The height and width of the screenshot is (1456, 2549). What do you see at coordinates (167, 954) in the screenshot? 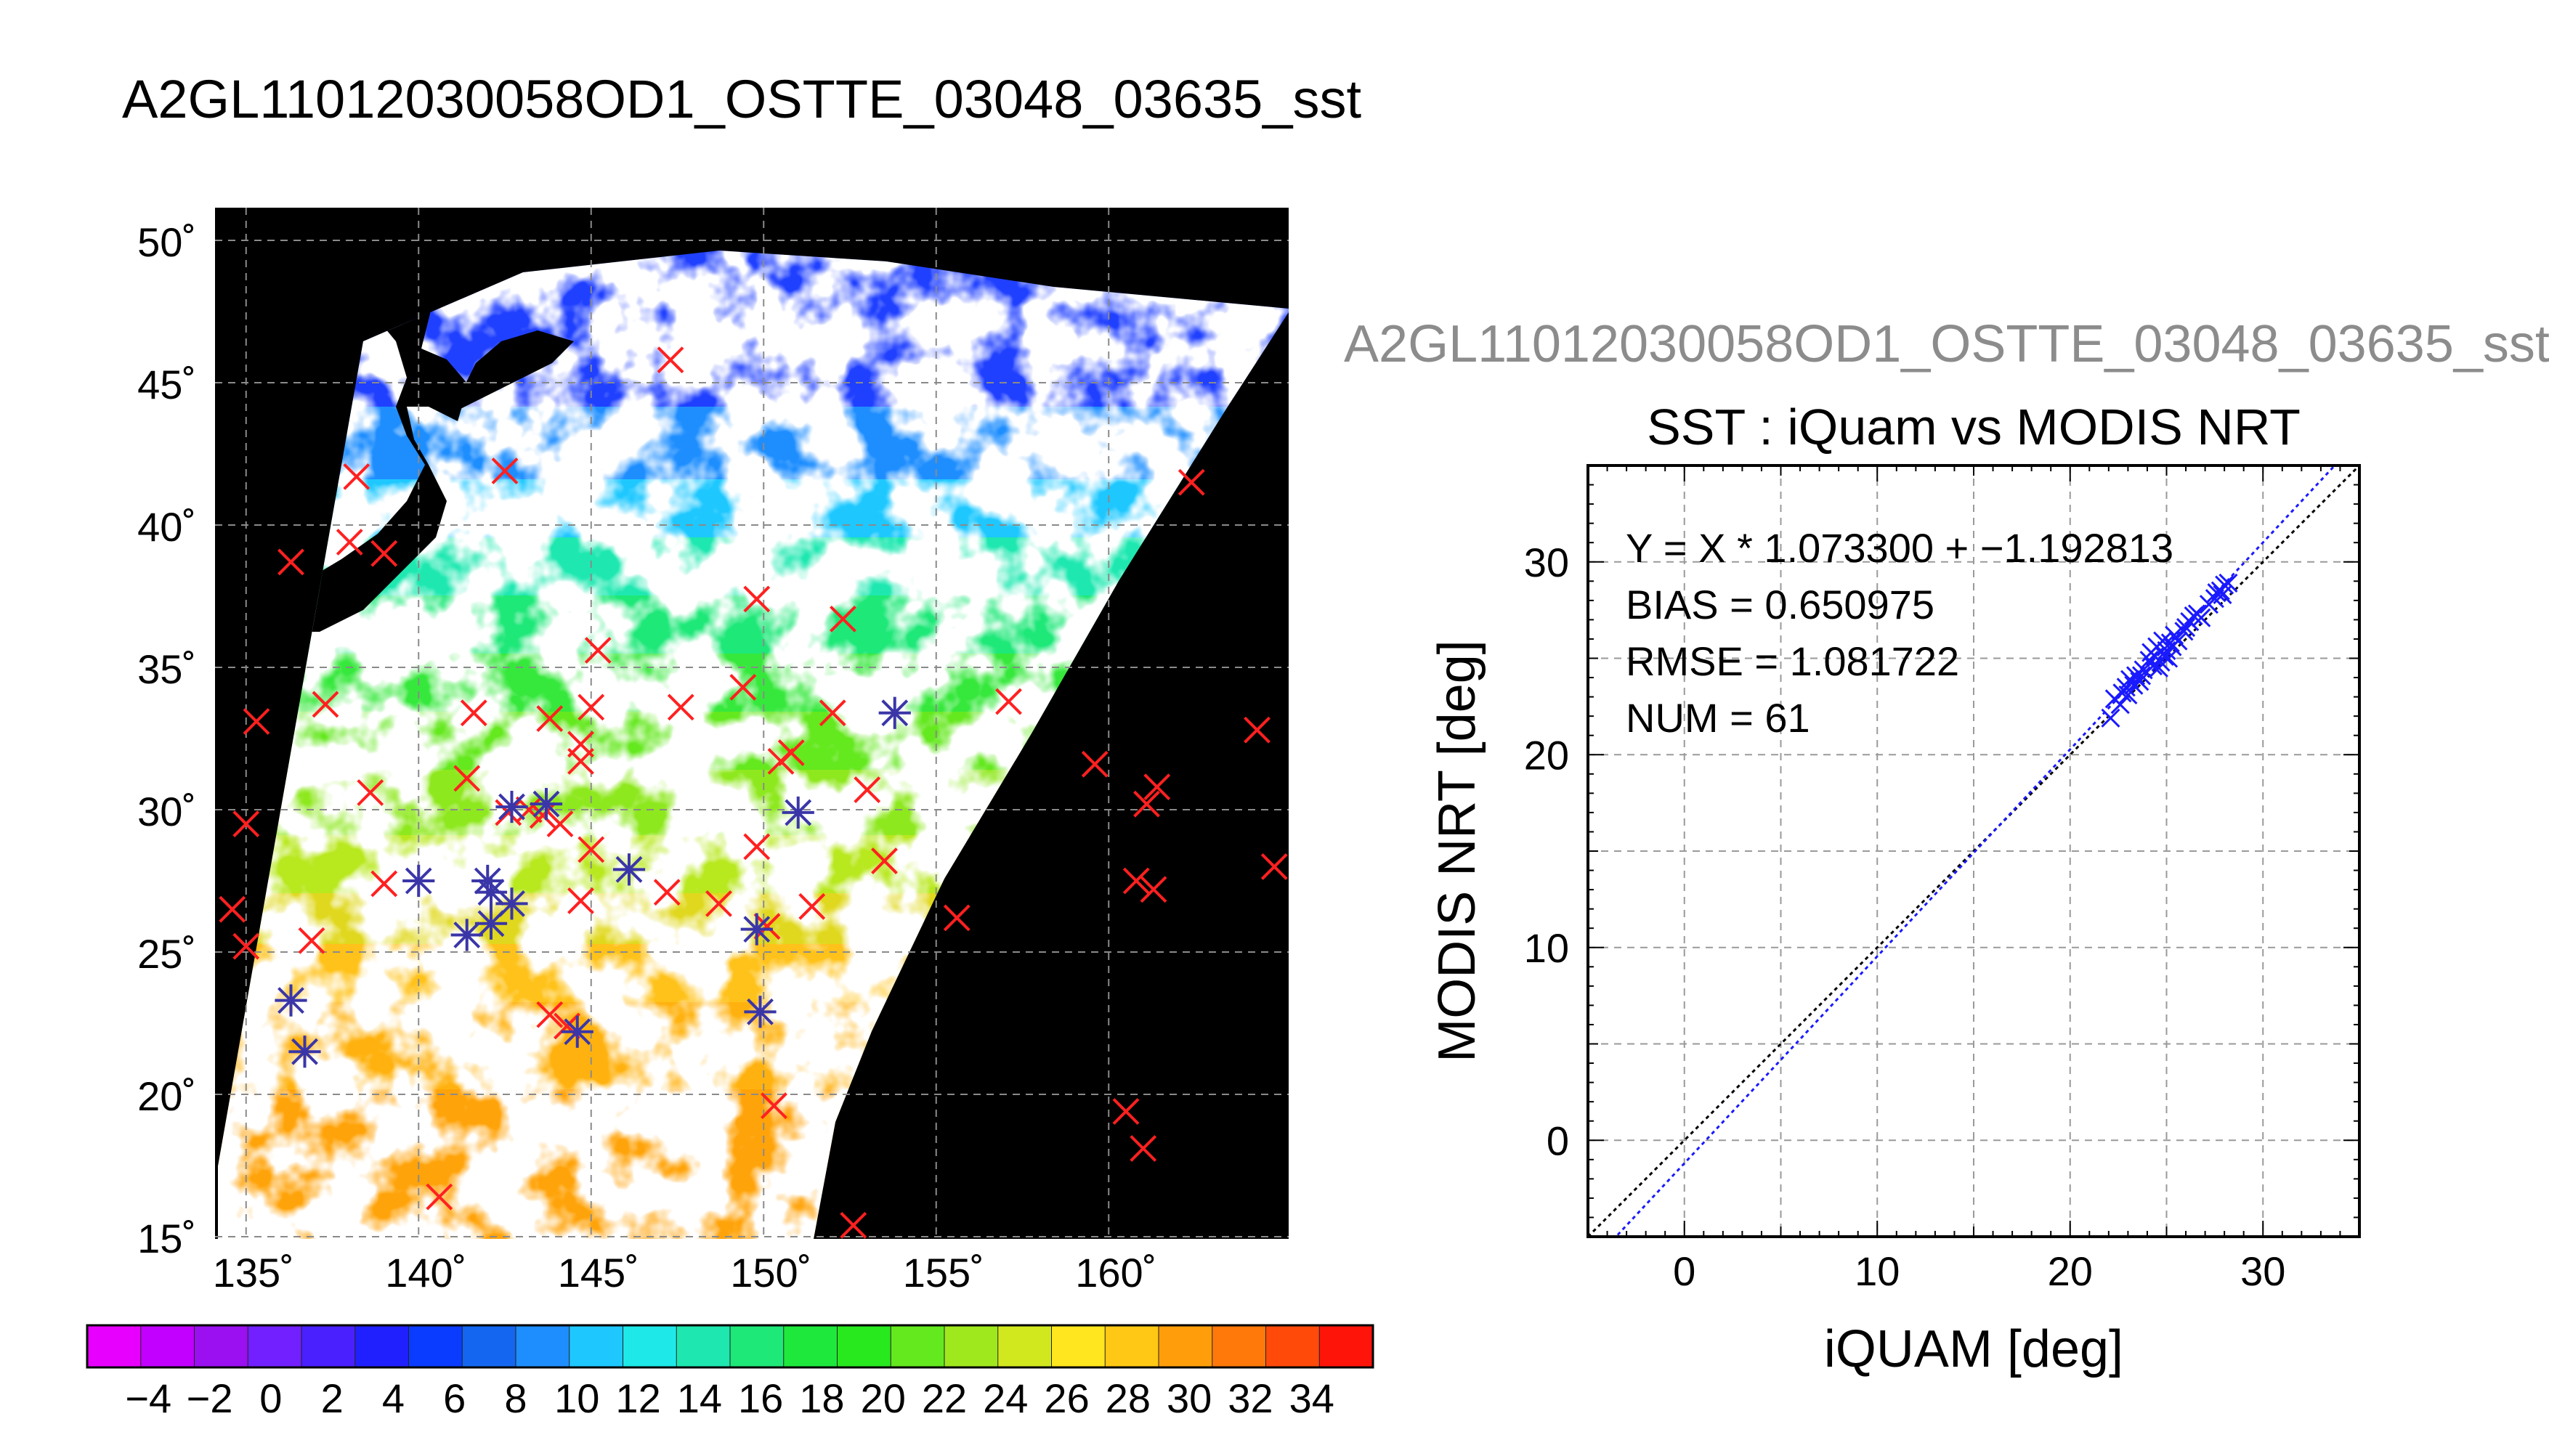
I see `map-lat-label: 25˚` at bounding box center [167, 954].